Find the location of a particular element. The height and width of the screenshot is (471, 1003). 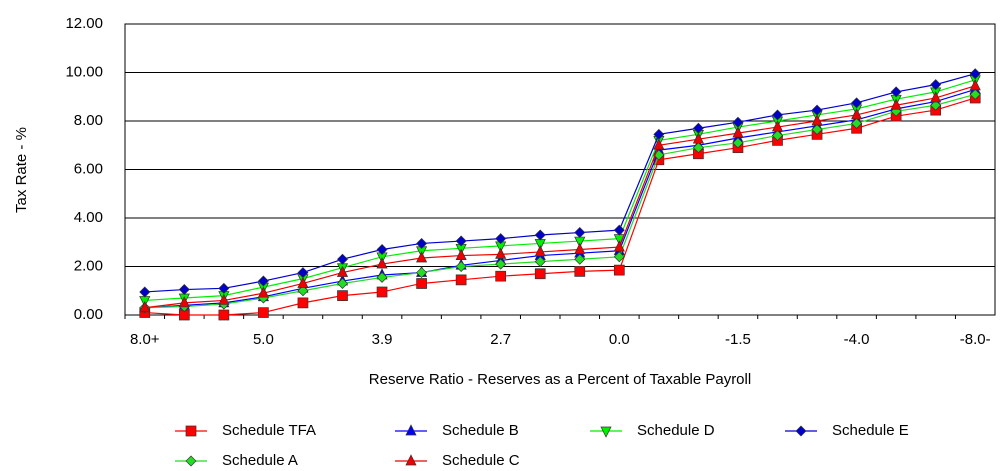

y-tick-label: 0.00 is located at coordinates (88, 314).